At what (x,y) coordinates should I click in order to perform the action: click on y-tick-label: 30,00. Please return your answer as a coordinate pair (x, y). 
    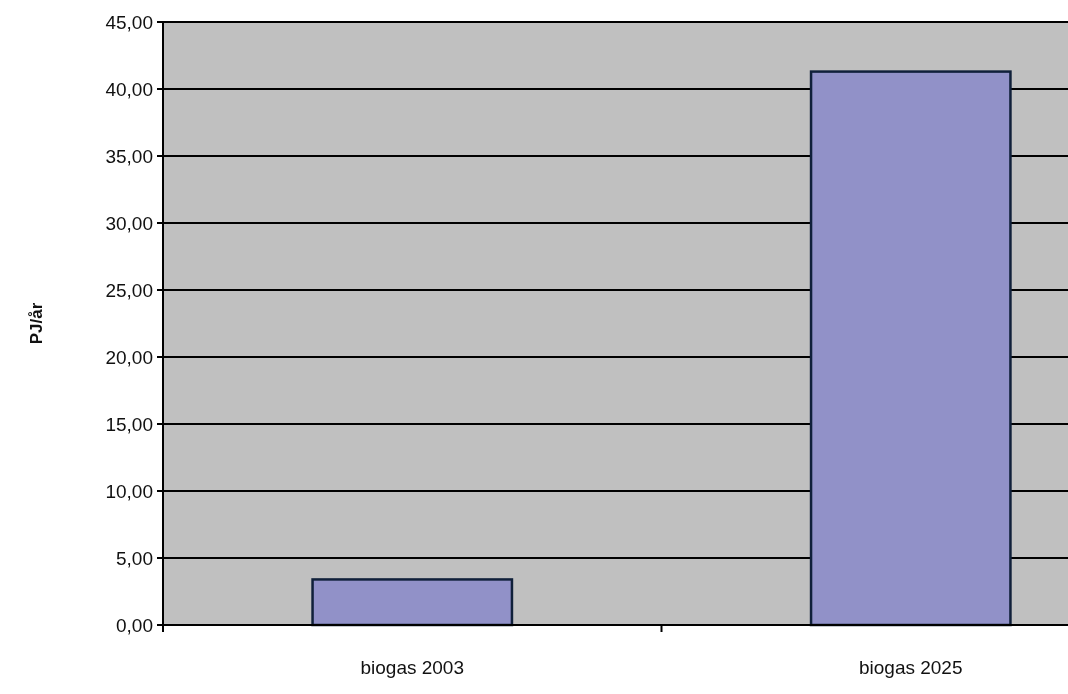
    Looking at the image, I should click on (129, 223).